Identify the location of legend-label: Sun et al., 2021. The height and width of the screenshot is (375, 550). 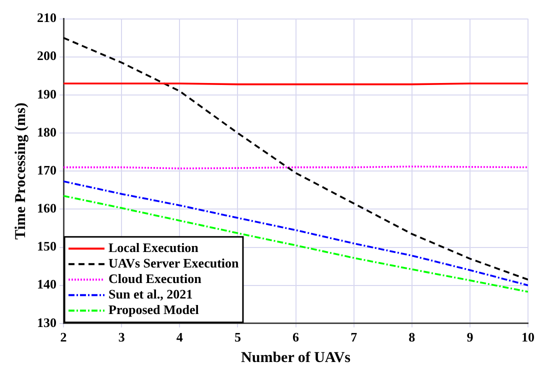
(150, 294).